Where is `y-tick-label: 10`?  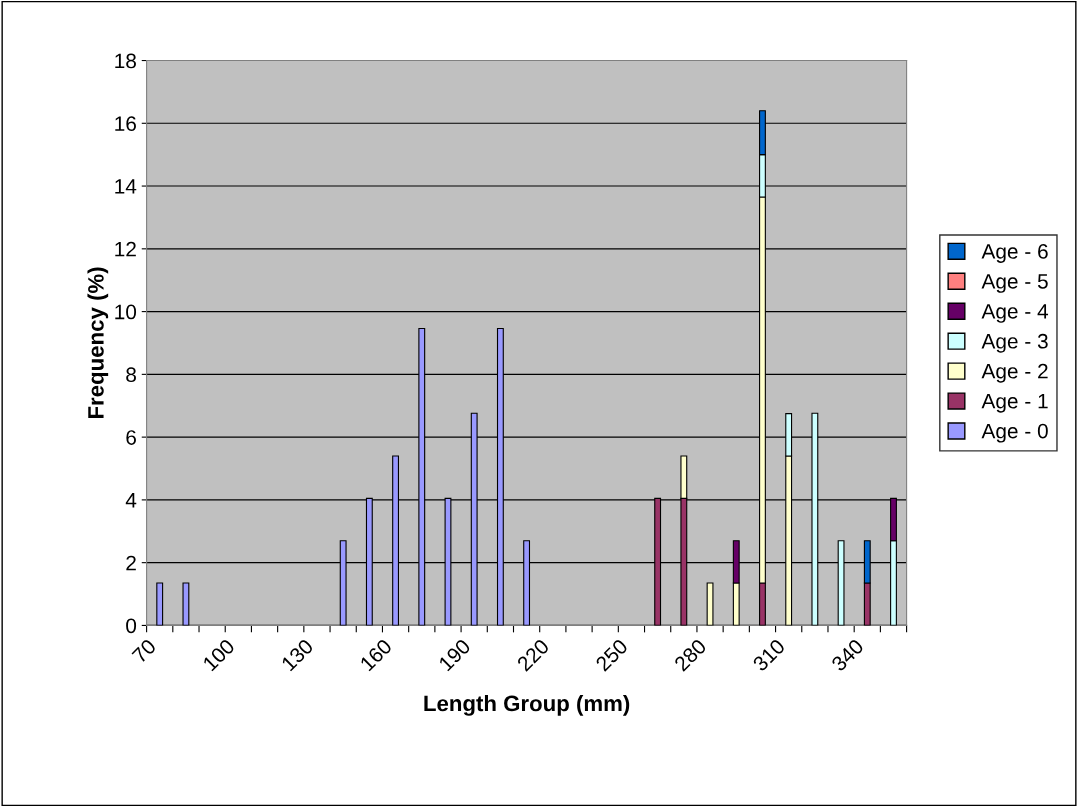
y-tick-label: 10 is located at coordinates (126, 312).